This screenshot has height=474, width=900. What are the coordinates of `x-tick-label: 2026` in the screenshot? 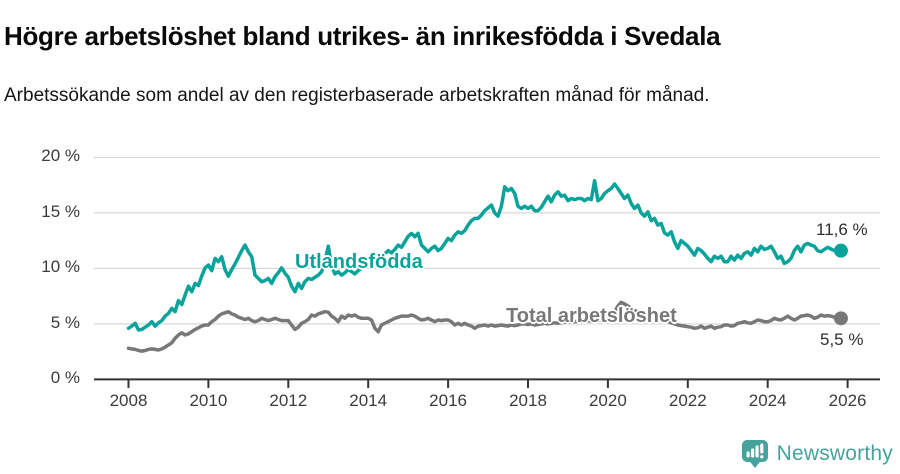 It's located at (847, 400).